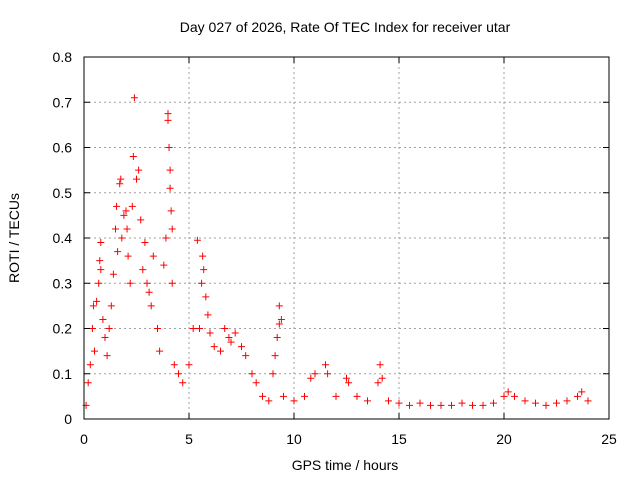  I want to click on x-tick-labels: 0 5 10 15 20 25, so click(348, 439).